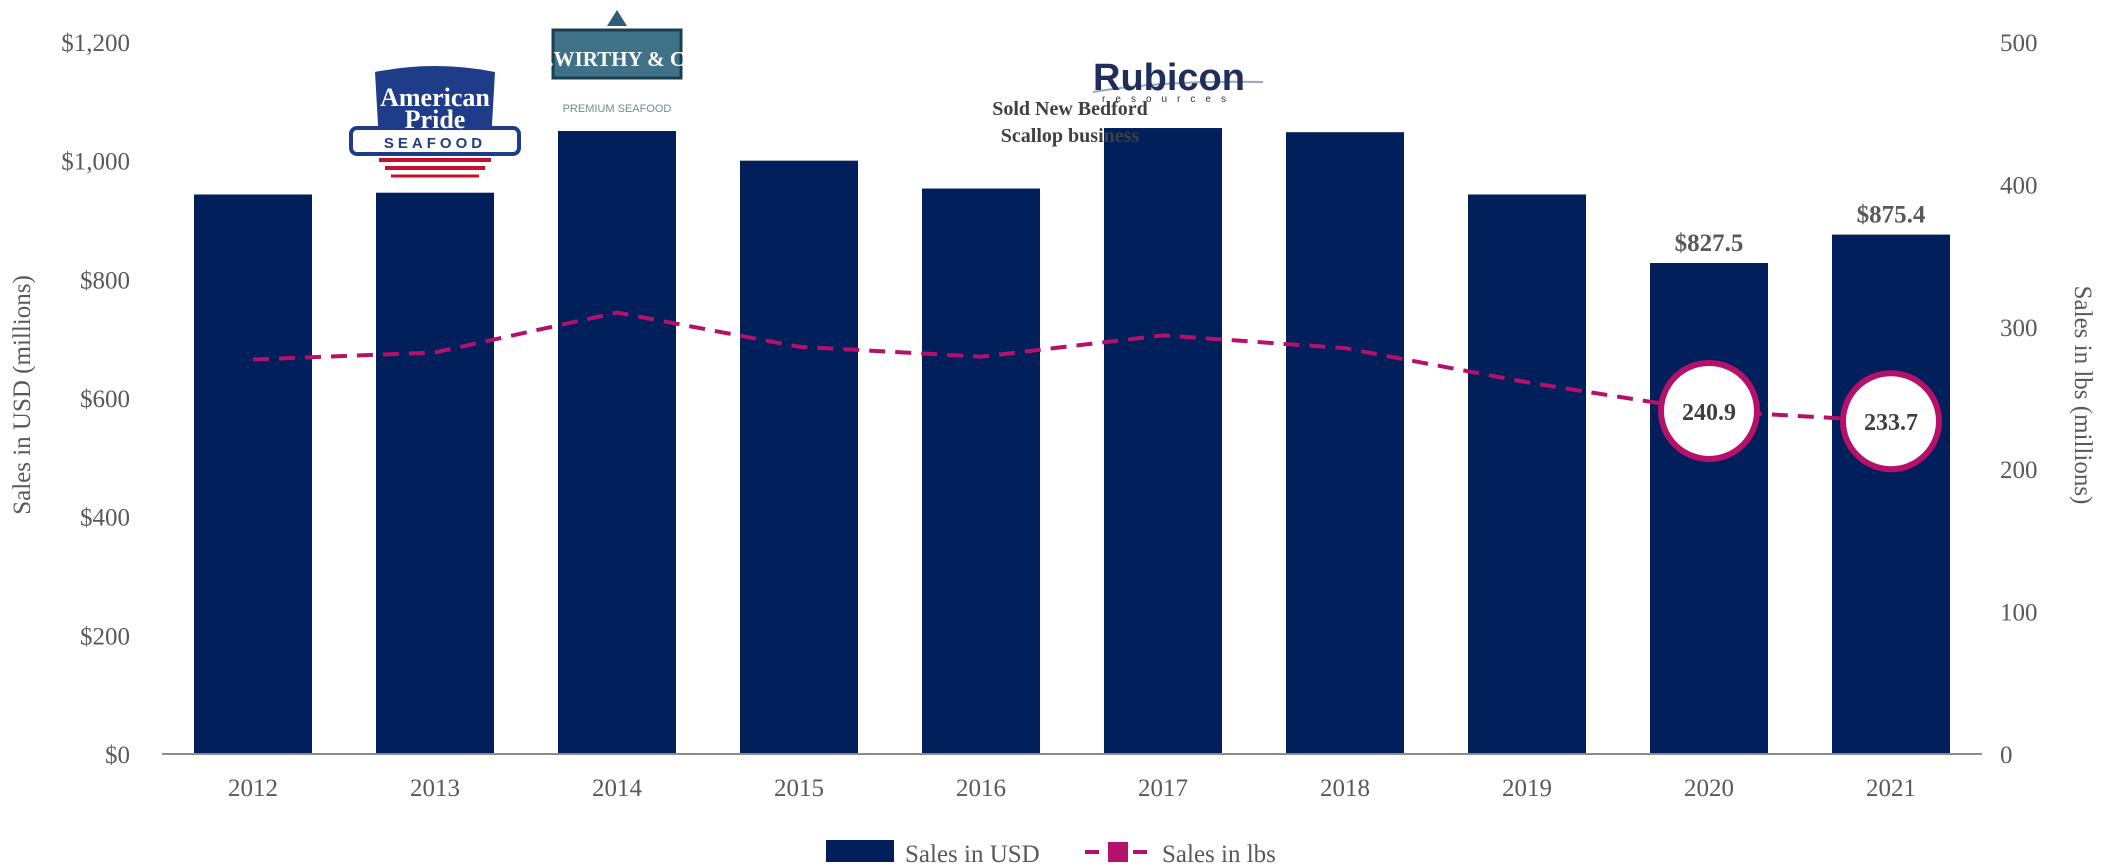  I want to click on y-left-tick-label: $800, so click(105, 280).